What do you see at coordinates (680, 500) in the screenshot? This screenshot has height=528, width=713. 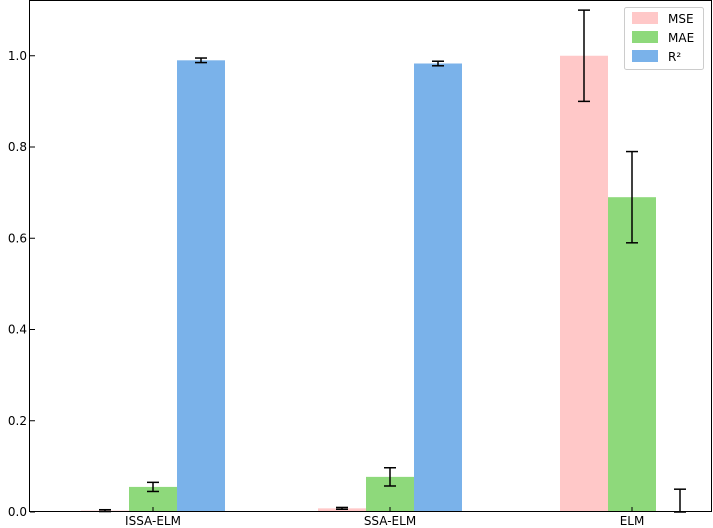 I see `error-bar-r-elm` at bounding box center [680, 500].